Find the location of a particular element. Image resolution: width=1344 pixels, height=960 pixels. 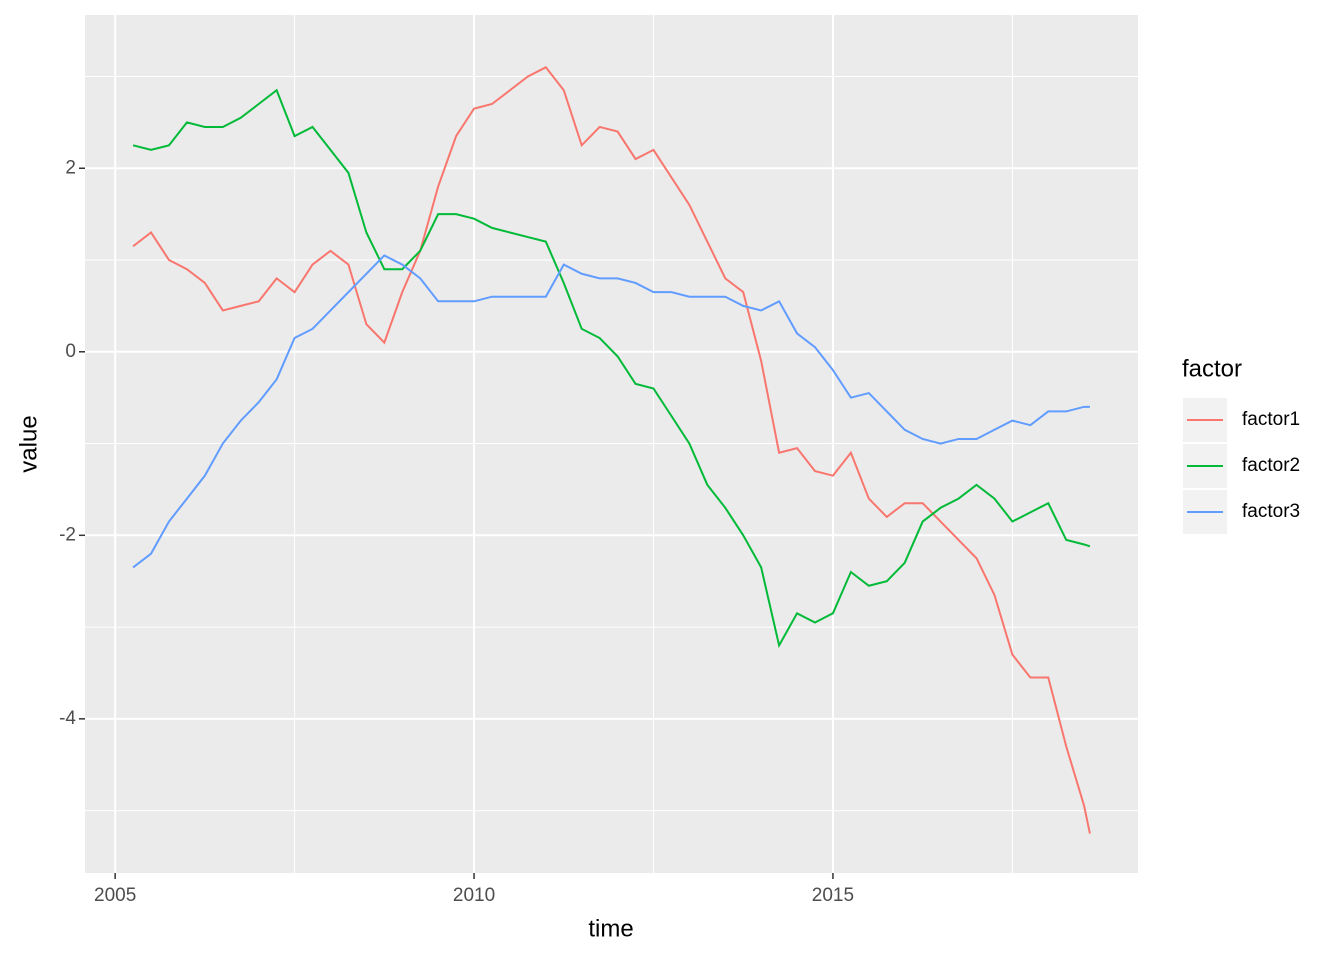

legend-label: factor3 is located at coordinates (1271, 511).